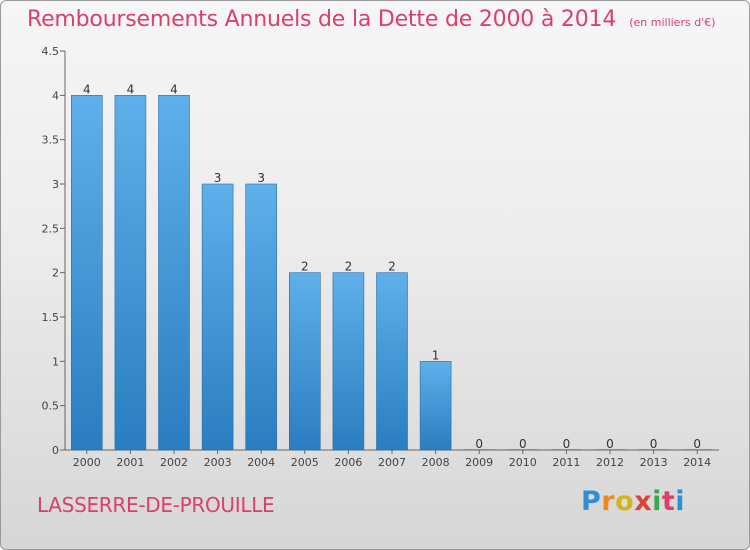  I want to click on brand-letter: r, so click(608, 501).